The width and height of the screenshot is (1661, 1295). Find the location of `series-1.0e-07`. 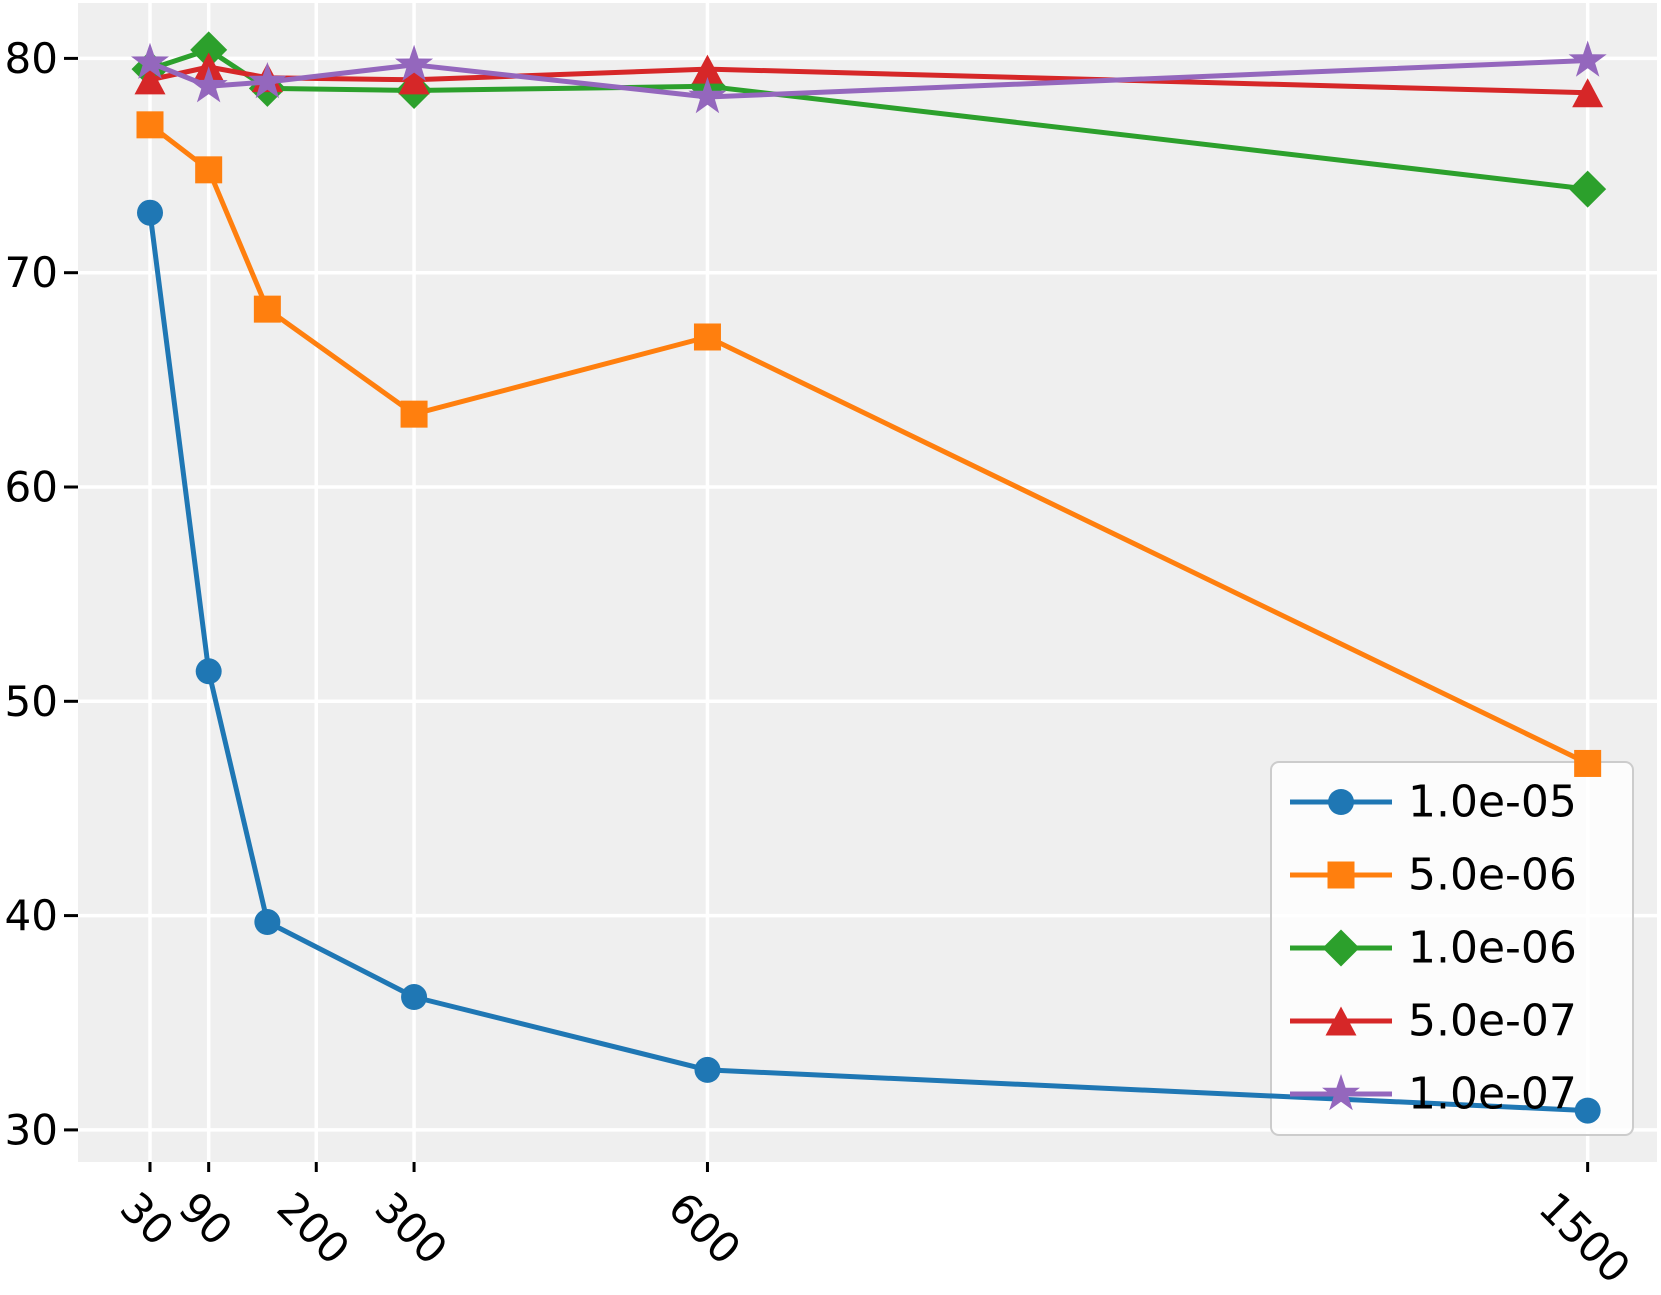

series-1.0e-07 is located at coordinates (869, 77).